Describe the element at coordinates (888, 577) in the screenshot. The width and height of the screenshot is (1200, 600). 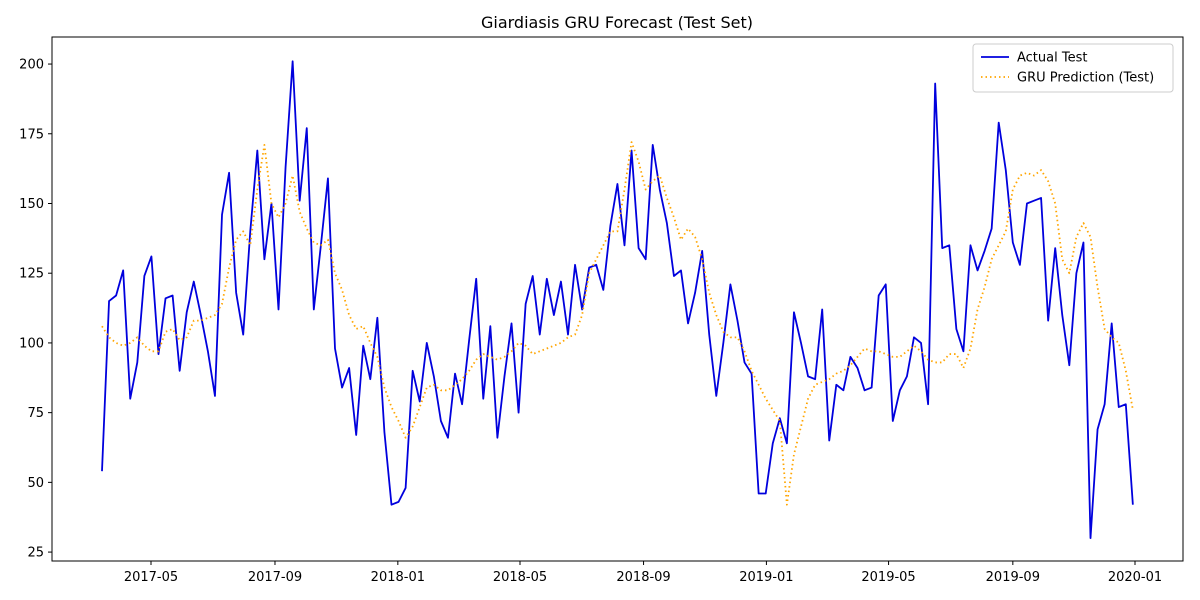
I see `x-tick-label: 2019-05` at that location.